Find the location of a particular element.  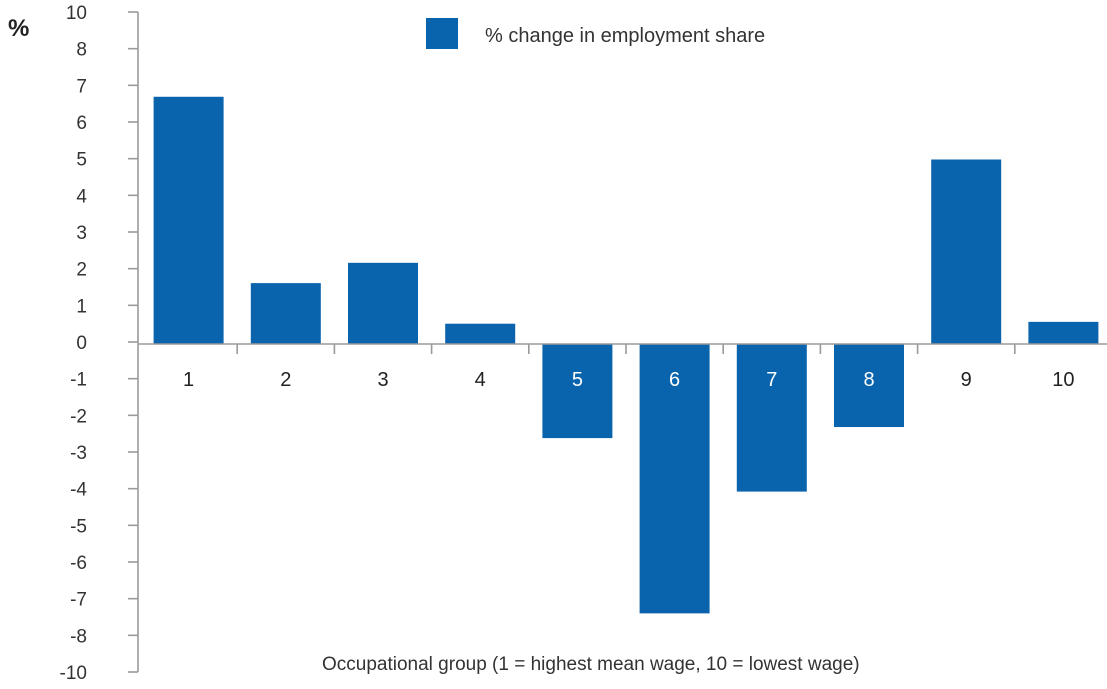

y-tick-label: 1 is located at coordinates (81, 306).